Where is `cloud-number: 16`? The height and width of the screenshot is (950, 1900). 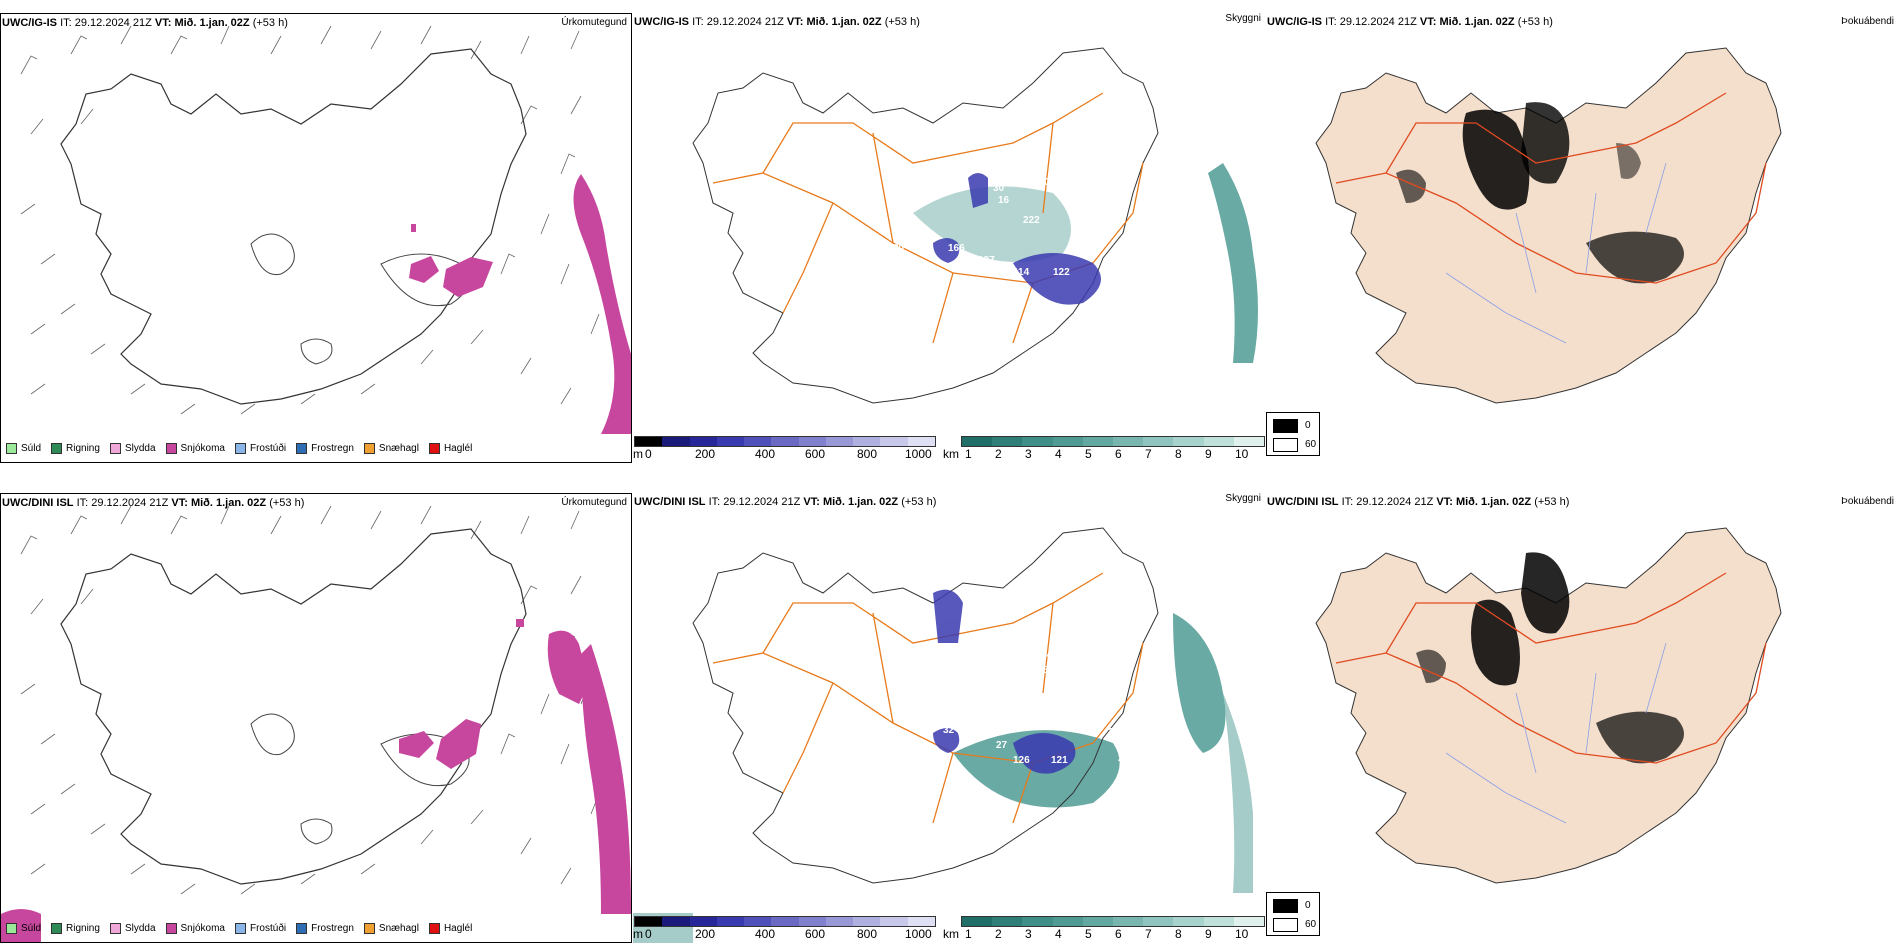 cloud-number: 16 is located at coordinates (1004, 200).